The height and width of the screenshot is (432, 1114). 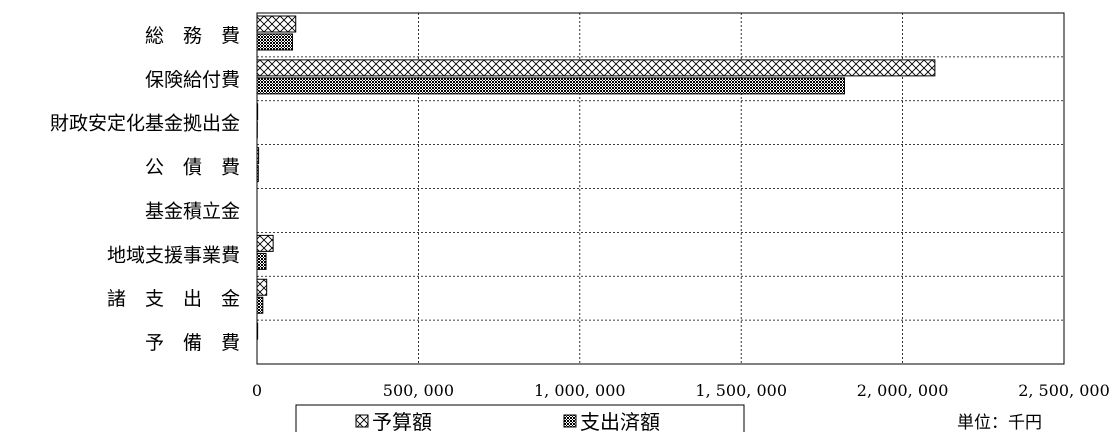 I want to click on legend-swatch-budget, so click(x=362, y=421).